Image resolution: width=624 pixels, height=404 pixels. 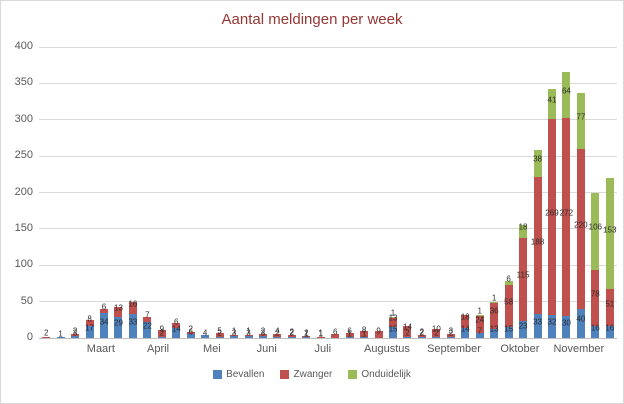 What do you see at coordinates (75, 331) in the screenshot?
I see `data-label-zwanger: 2` at bounding box center [75, 331].